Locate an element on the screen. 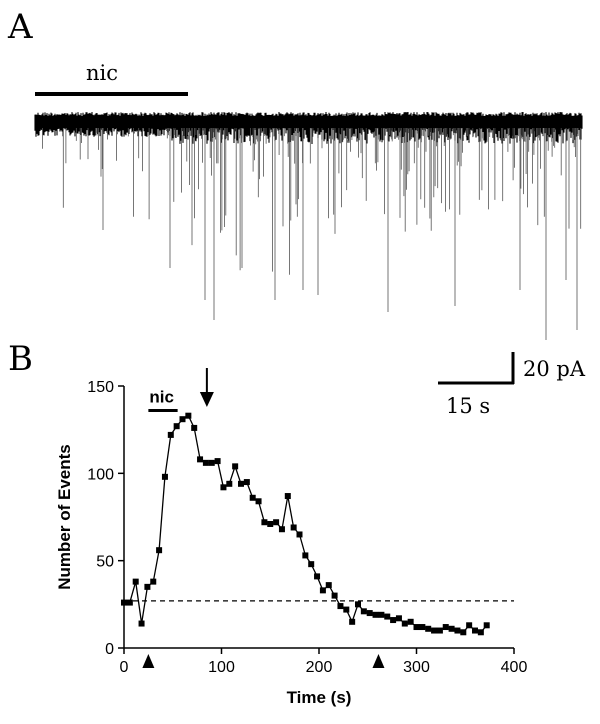 The image size is (600, 724). peak-arrow-head is located at coordinates (206, 399).